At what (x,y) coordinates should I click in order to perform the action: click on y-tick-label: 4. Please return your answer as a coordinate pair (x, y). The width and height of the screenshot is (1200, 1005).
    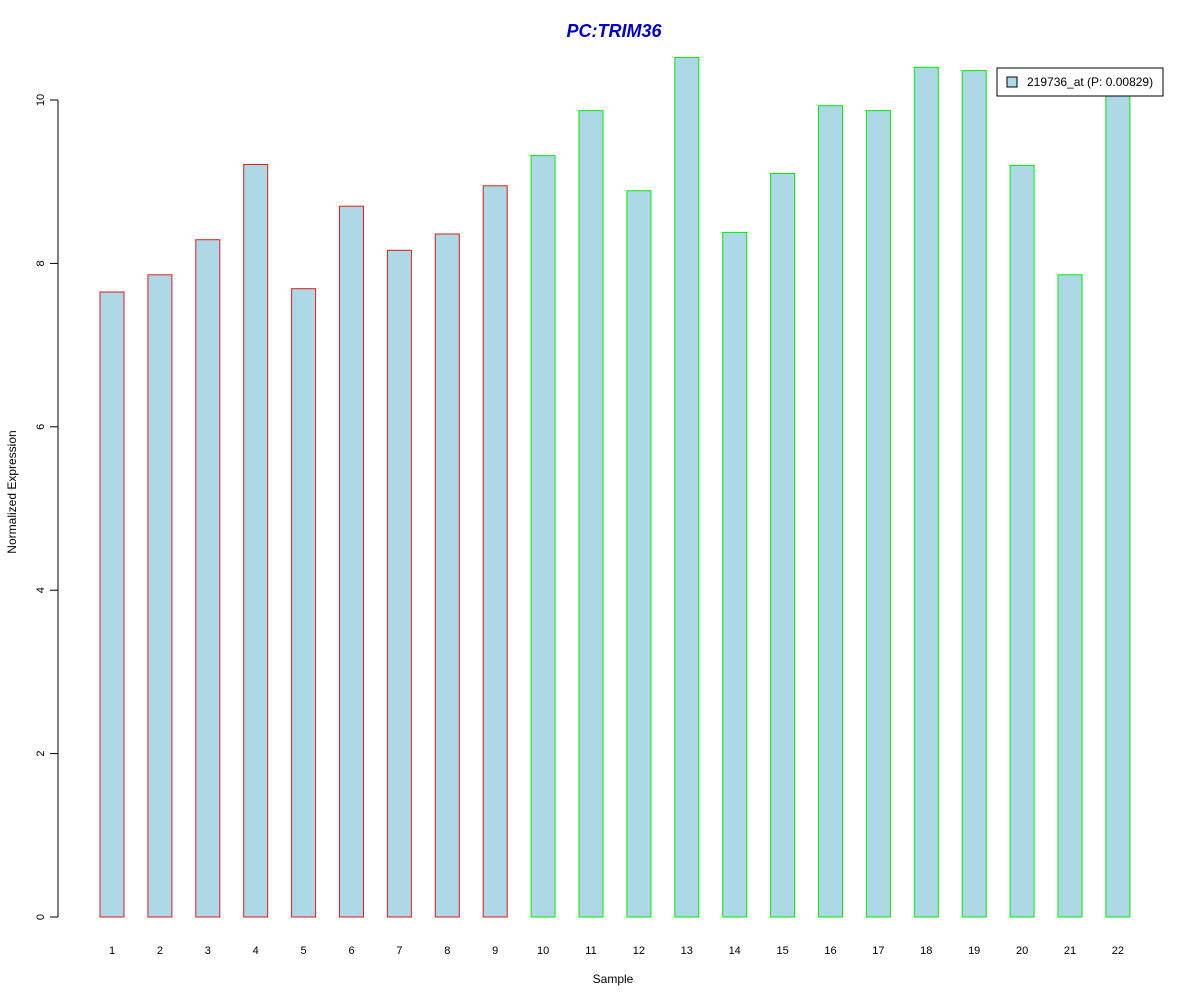
    Looking at the image, I should click on (41, 590).